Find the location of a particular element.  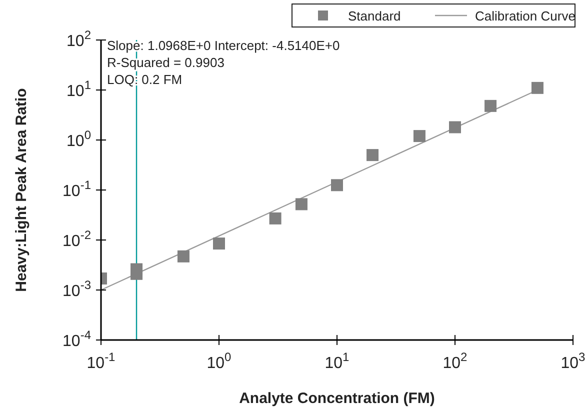

y-tick-label: 10$^{-1}$ is located at coordinates (77, 189).